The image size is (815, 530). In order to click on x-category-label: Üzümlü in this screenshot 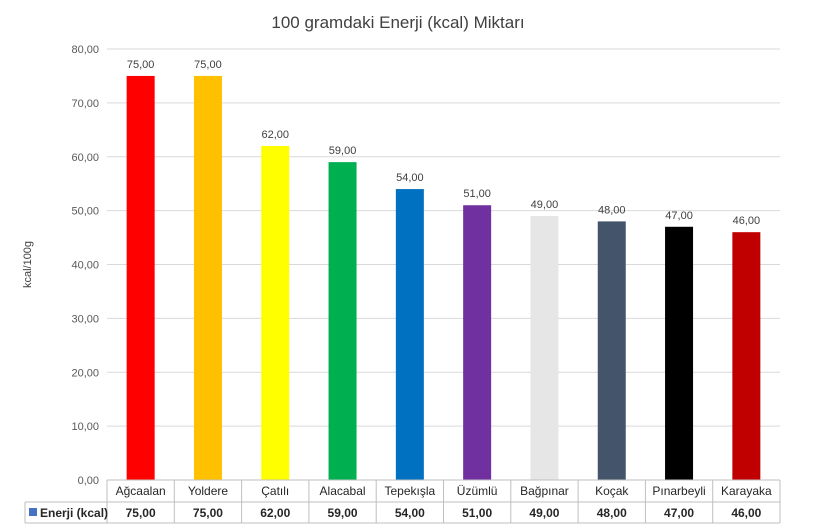, I will do `click(477, 491)`.